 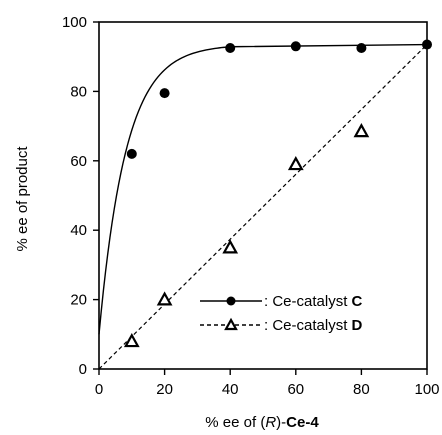 I want to click on legend-label-bold: D, so click(x=357, y=325).